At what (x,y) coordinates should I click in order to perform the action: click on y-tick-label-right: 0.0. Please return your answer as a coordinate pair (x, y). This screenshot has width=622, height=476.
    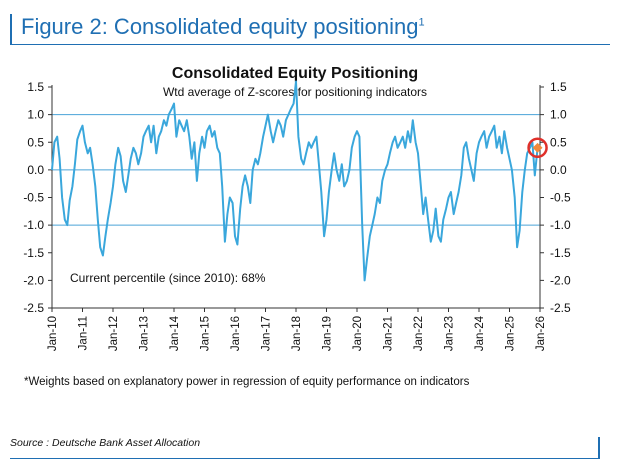
    Looking at the image, I should click on (558, 170).